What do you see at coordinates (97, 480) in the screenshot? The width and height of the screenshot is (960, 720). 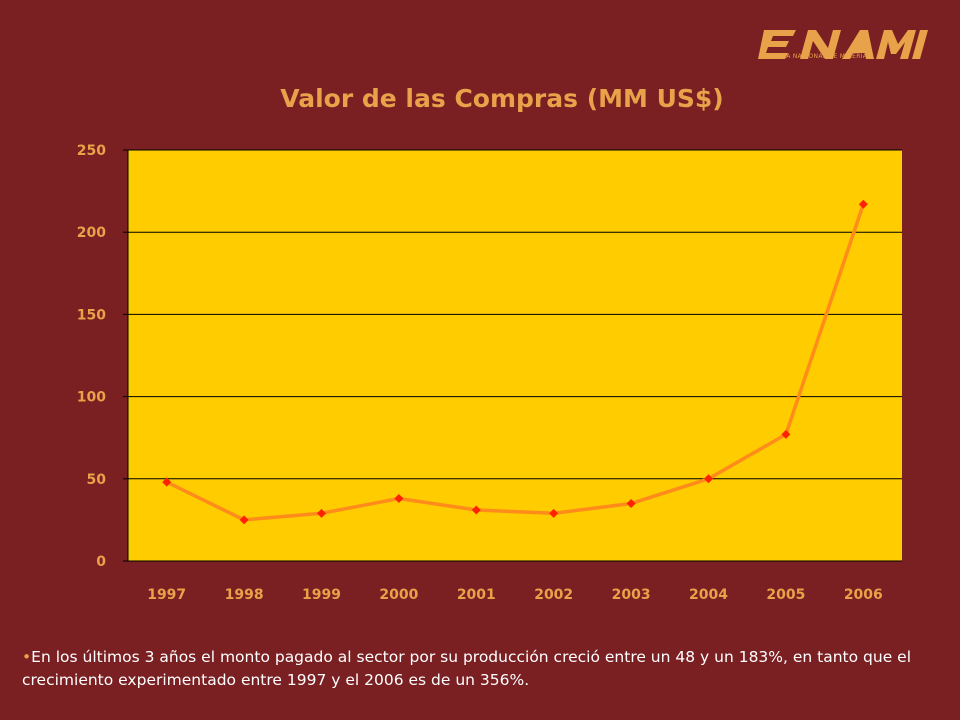 I see `y-tick-label: 50` at bounding box center [97, 480].